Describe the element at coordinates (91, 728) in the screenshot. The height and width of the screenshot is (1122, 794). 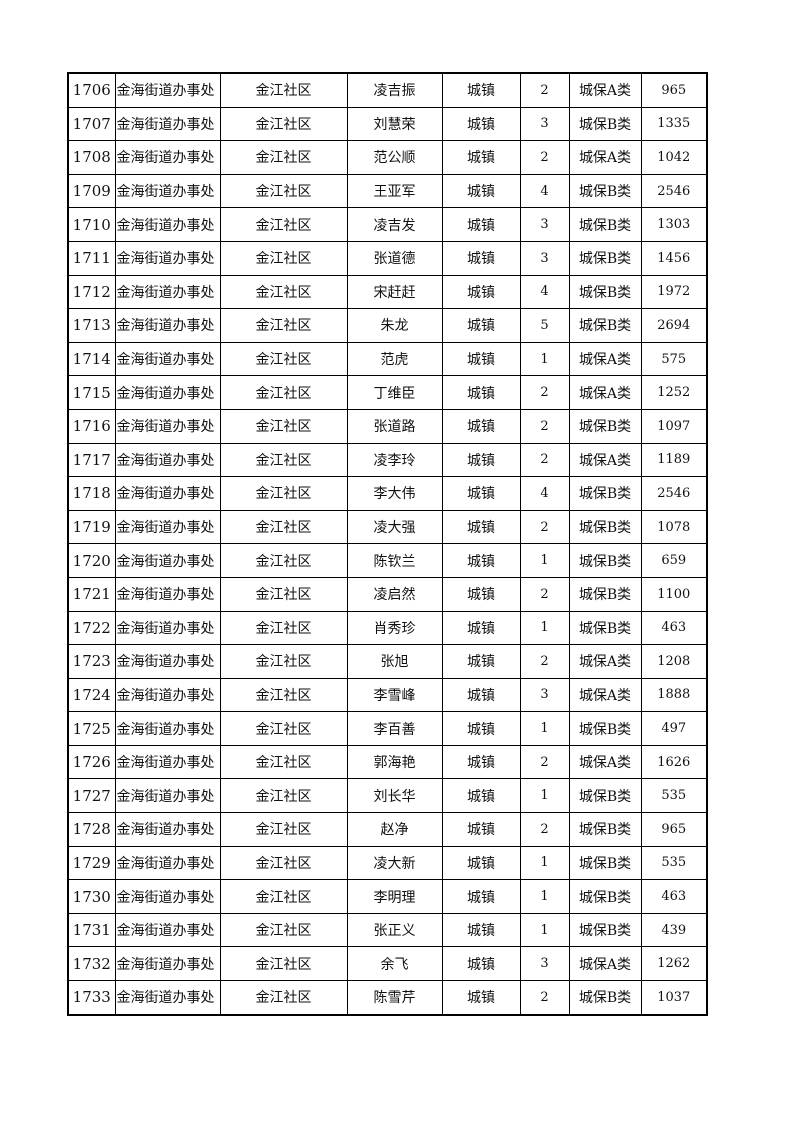
I see `row-number-cell: 1725` at that location.